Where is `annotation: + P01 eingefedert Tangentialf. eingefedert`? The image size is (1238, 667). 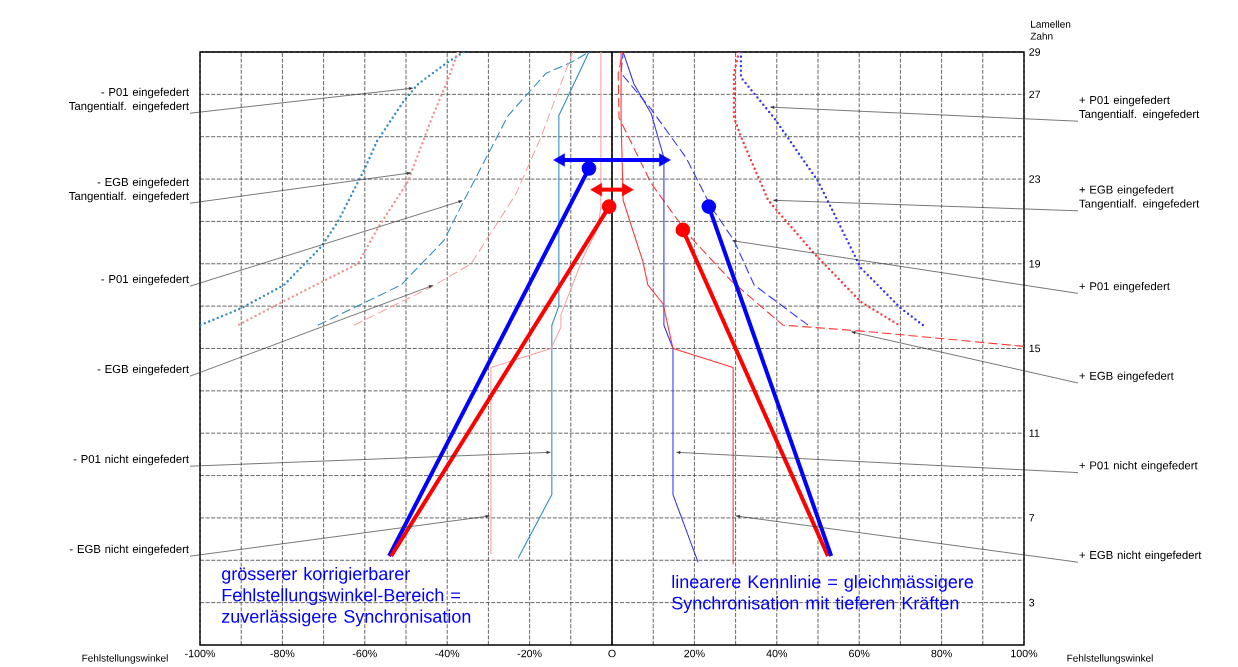
annotation: + P01 eingefedert Tangentialf. eingefedert is located at coordinates (1139, 108).